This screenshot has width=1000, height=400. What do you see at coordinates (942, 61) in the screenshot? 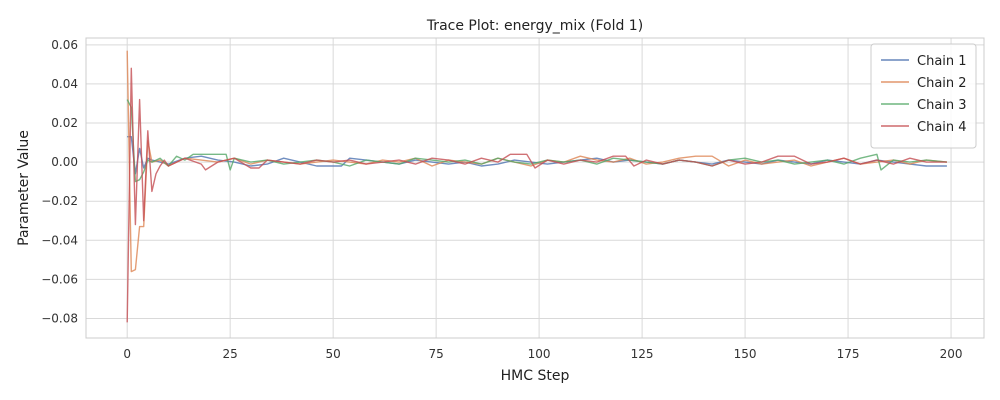
I see `legend-entry-label: Chain 1` at bounding box center [942, 61].